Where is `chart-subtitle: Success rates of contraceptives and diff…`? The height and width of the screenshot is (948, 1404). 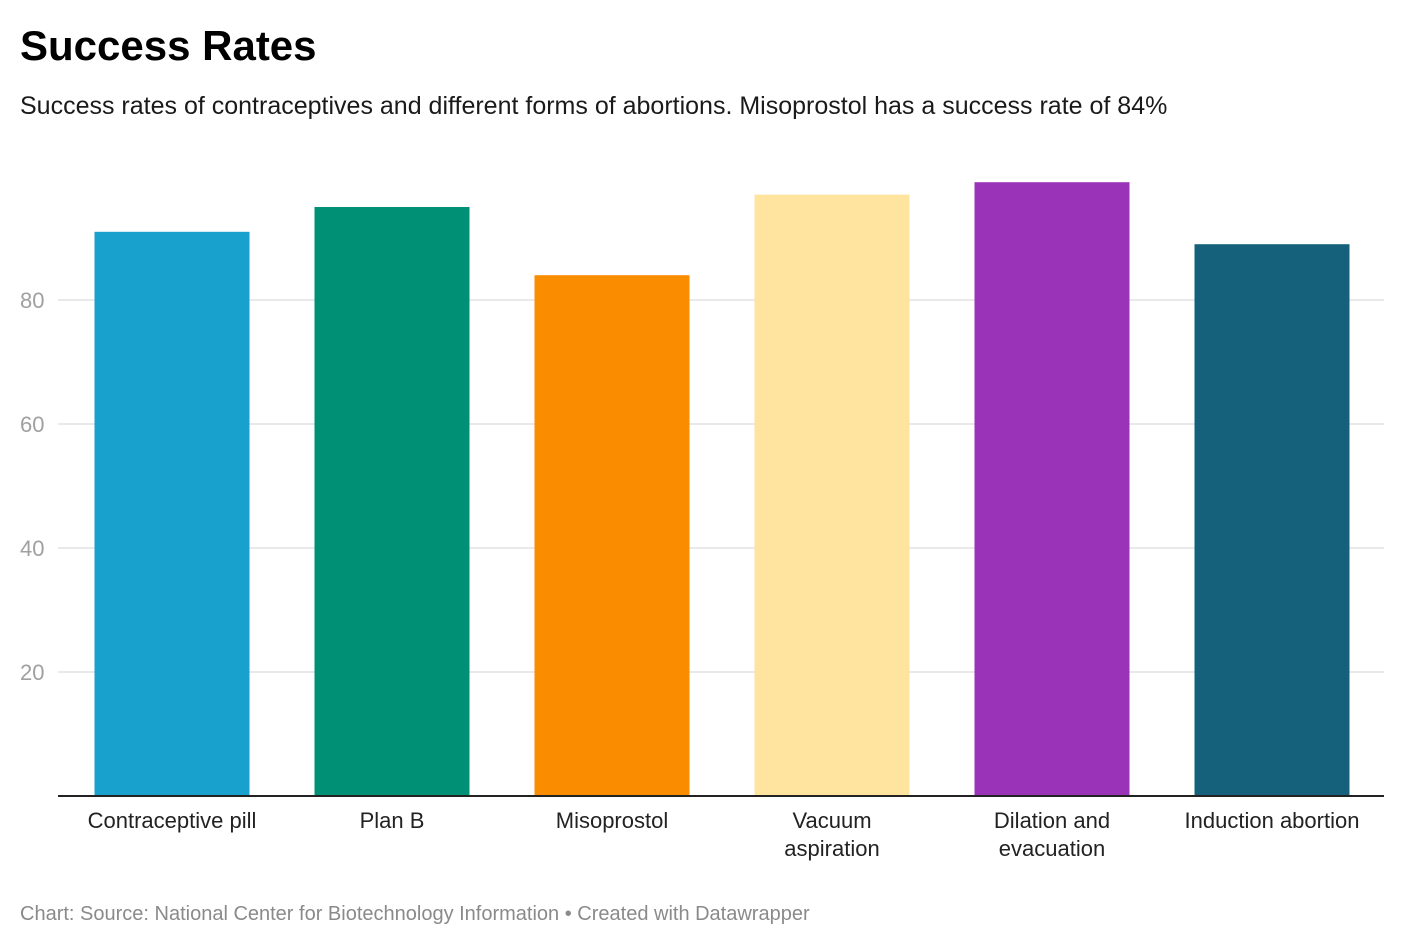 chart-subtitle: Success rates of contraceptives and diff… is located at coordinates (594, 106).